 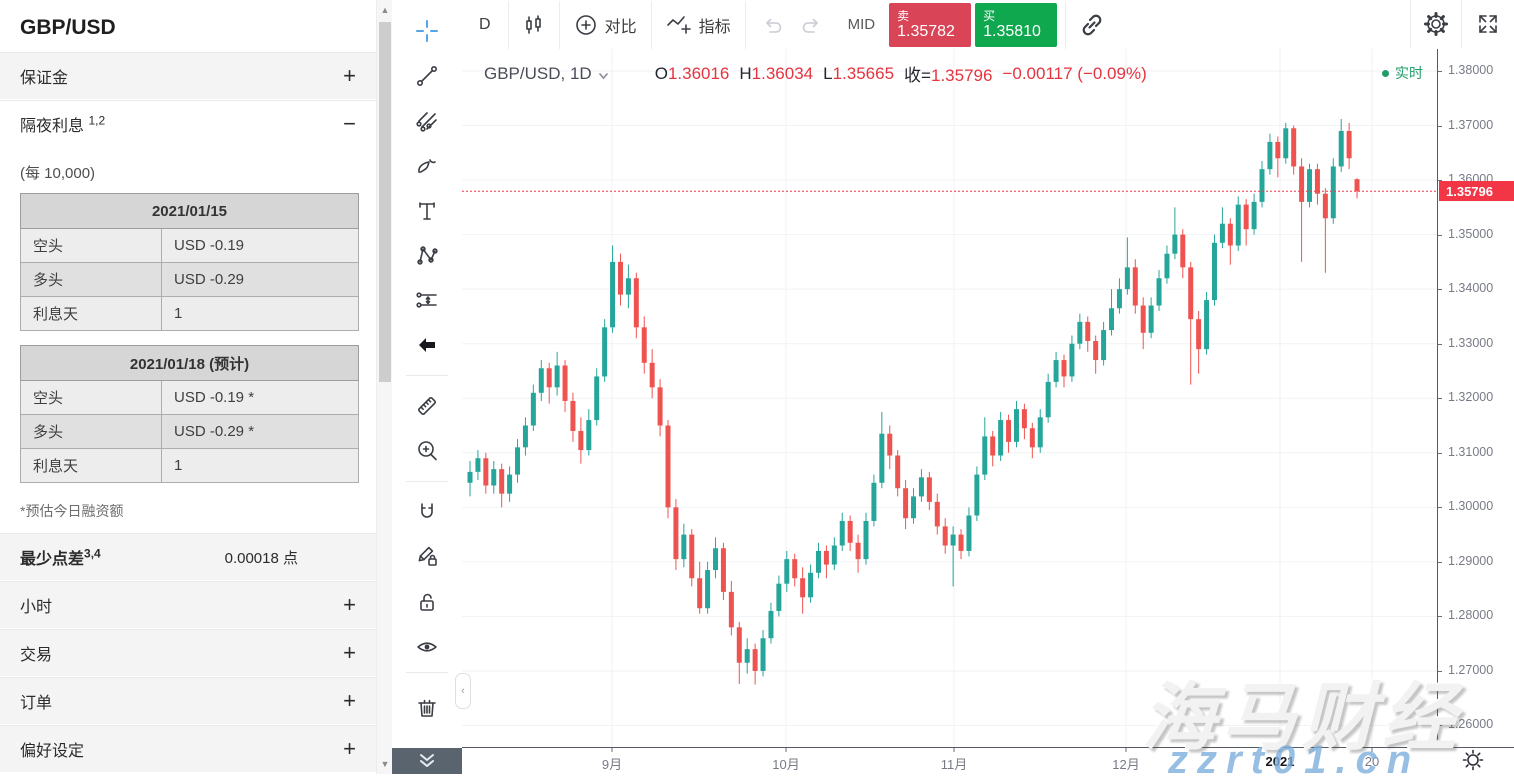 I want to click on buy-price: 1.35810, so click(x=1012, y=31).